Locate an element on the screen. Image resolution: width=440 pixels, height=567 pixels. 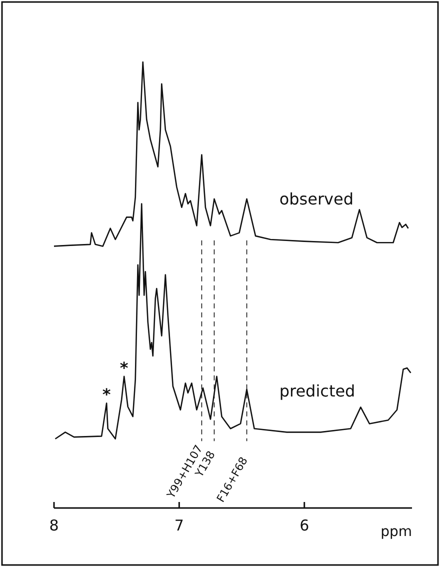
x-tick-label: 6 is located at coordinates (305, 525).